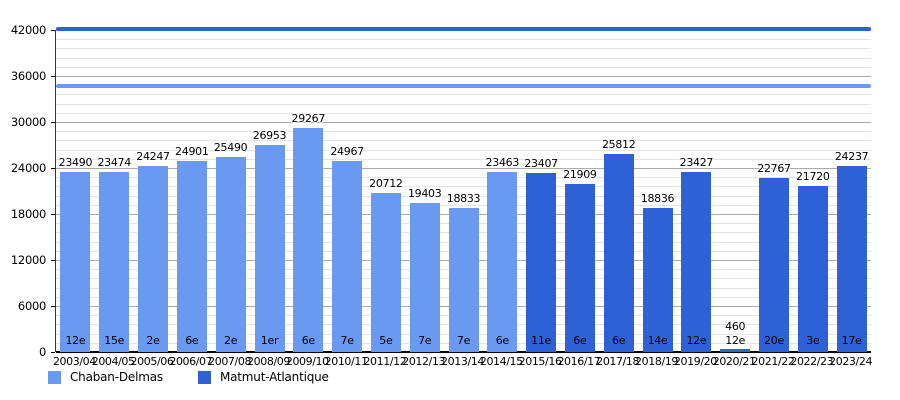 This screenshot has width=900, height=400. What do you see at coordinates (812, 361) in the screenshot?
I see `x-axis-label: 2022/23` at bounding box center [812, 361].